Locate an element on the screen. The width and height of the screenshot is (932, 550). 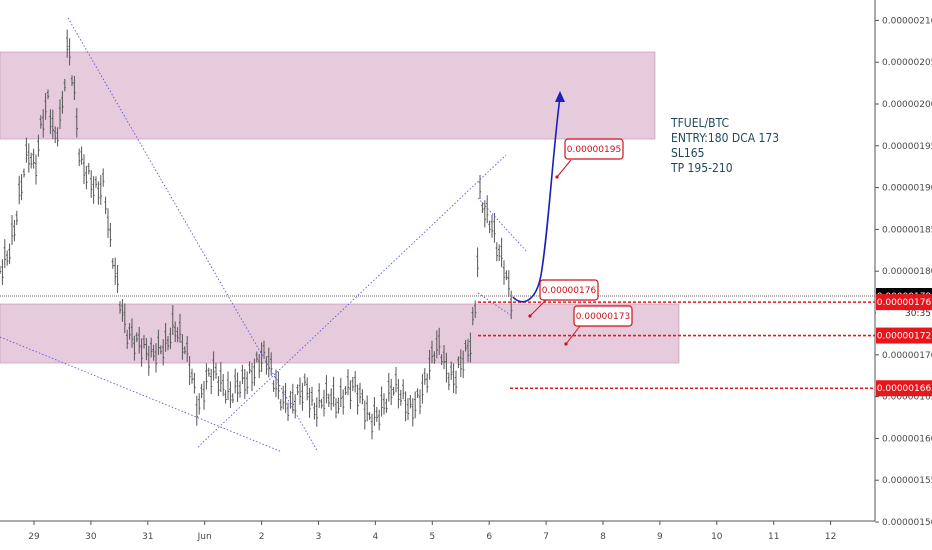
y-tick-label: 0.00000165 is located at coordinates (907, 398).